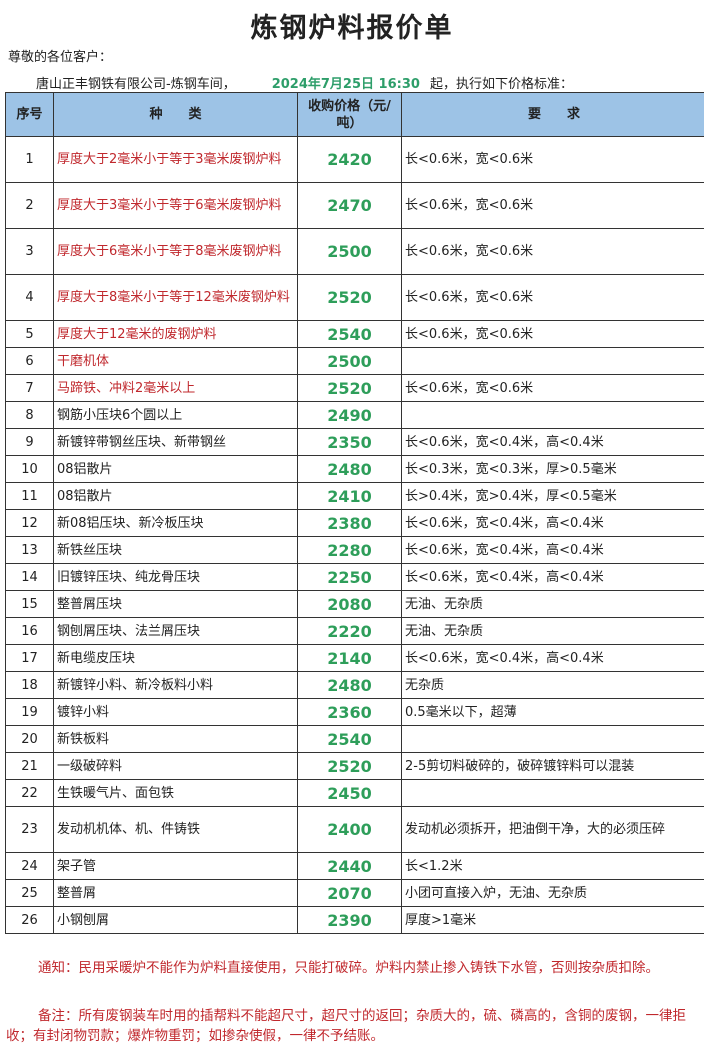  What do you see at coordinates (349, 159) in the screenshot?
I see `cell-price: 2420` at bounding box center [349, 159].